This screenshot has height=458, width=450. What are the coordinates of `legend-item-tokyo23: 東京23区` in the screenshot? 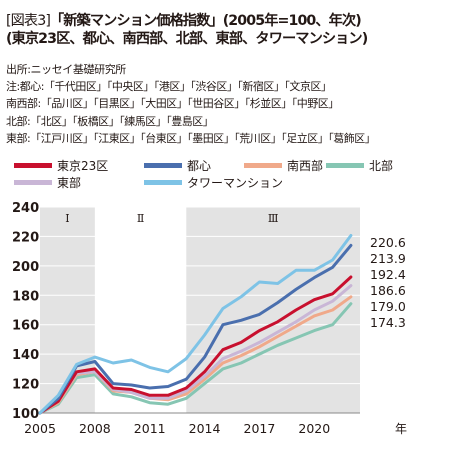 It's located at (61, 165).